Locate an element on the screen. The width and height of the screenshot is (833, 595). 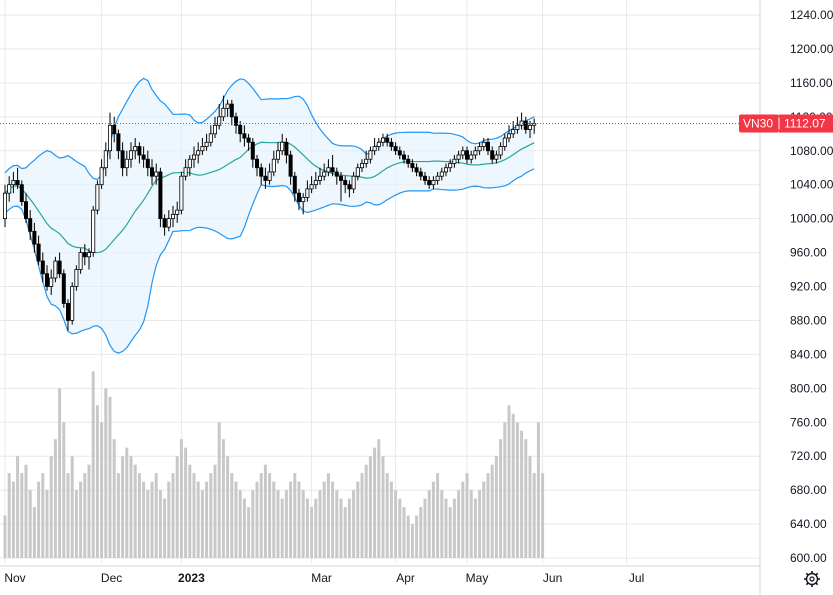
y-tick-label: 960.00 is located at coordinates (808, 253).